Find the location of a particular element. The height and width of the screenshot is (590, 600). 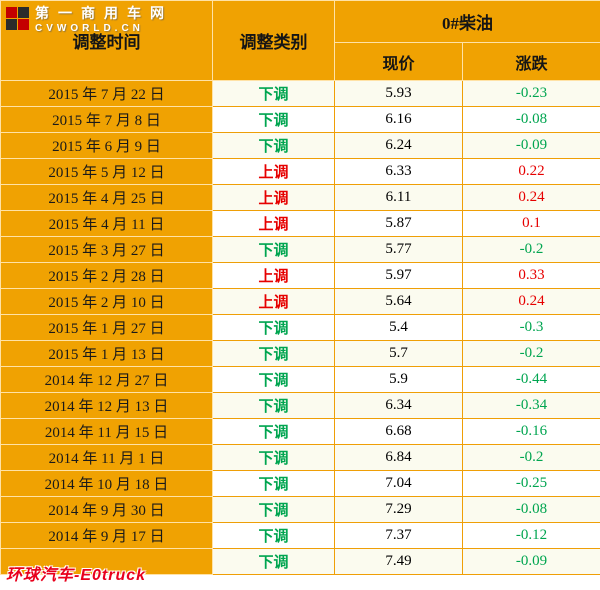

table-row: 2015 年 4 月 11 日 上调 5.87 0.1 is located at coordinates (300, 223).